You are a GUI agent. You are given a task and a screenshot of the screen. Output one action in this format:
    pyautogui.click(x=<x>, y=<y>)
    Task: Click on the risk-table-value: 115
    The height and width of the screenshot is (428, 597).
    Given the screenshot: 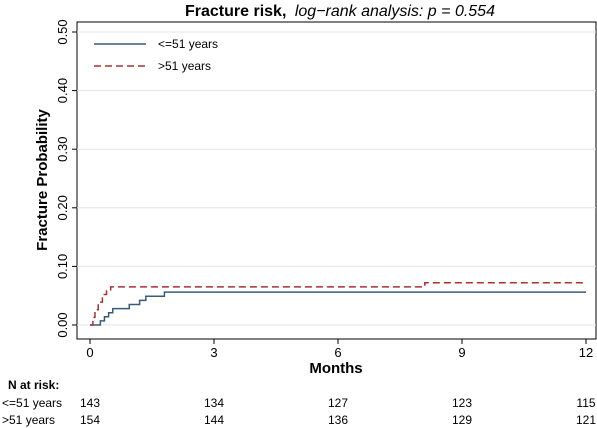 What is the action you would take?
    pyautogui.click(x=585, y=403)
    